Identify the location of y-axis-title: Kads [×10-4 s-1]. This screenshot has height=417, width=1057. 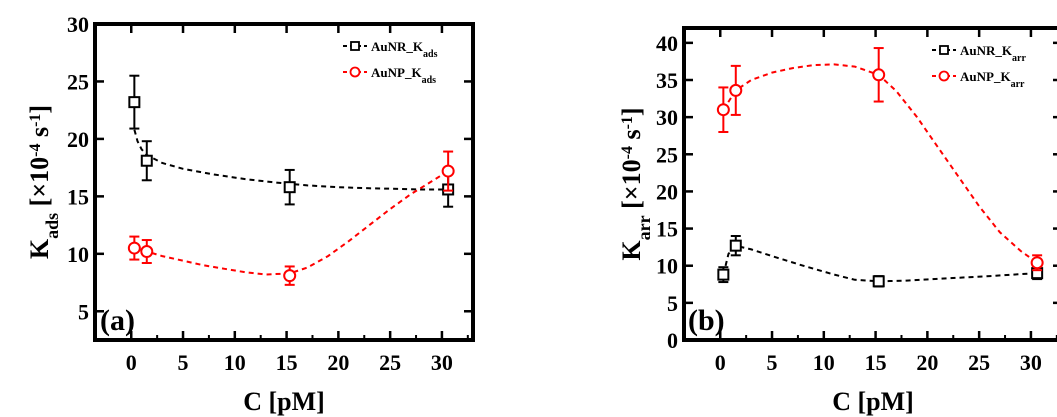
(43, 182).